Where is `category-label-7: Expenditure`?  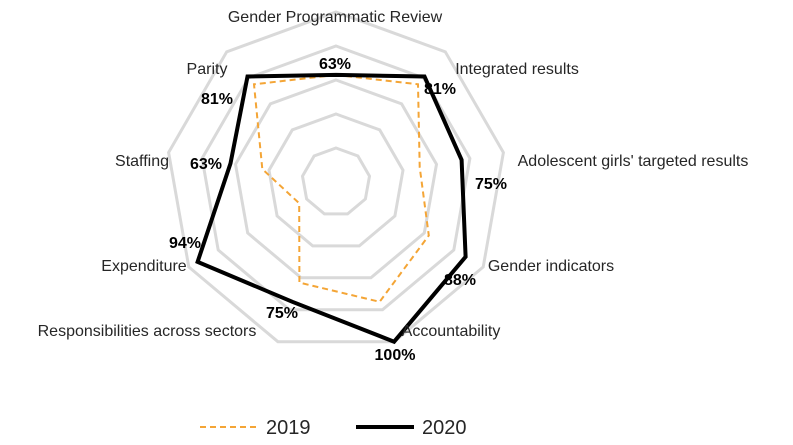
category-label-7: Expenditure is located at coordinates (143, 266).